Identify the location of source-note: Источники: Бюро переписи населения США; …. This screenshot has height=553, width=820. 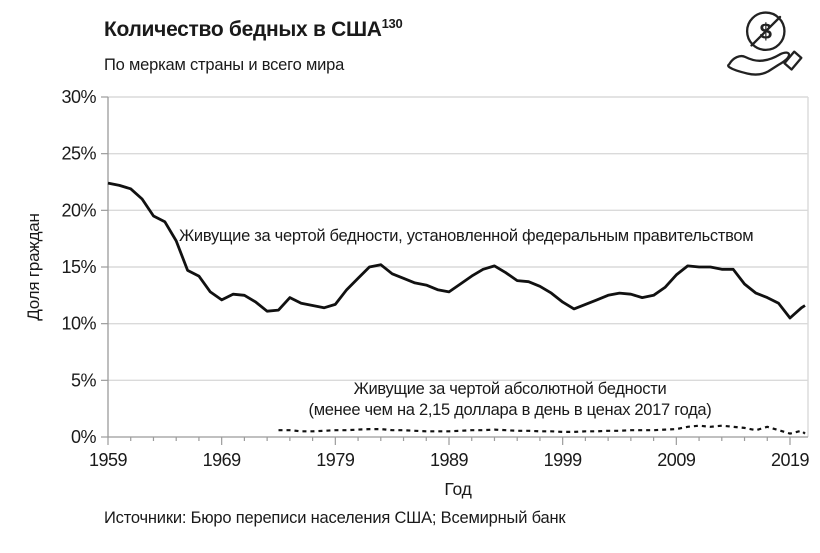
(335, 518).